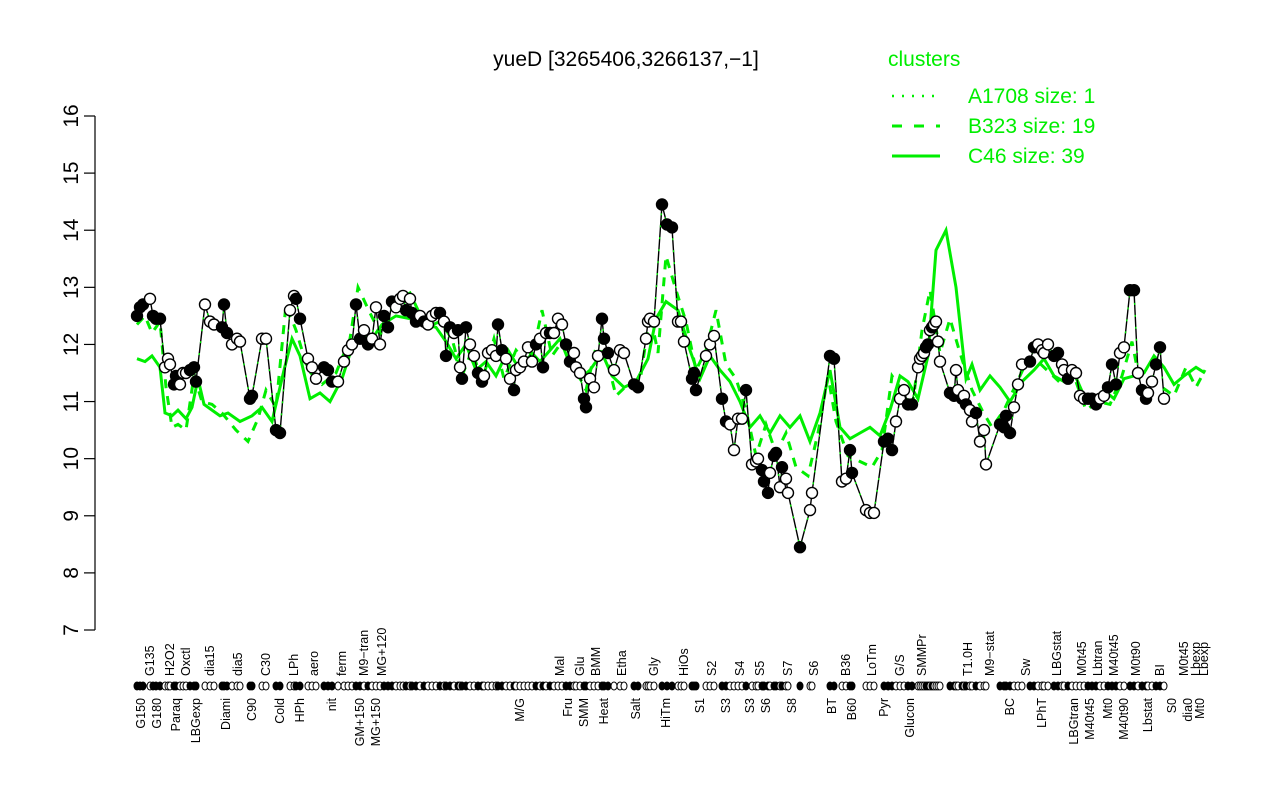  What do you see at coordinates (846, 665) in the screenshot?
I see `x-tick-label: B36` at bounding box center [846, 665].